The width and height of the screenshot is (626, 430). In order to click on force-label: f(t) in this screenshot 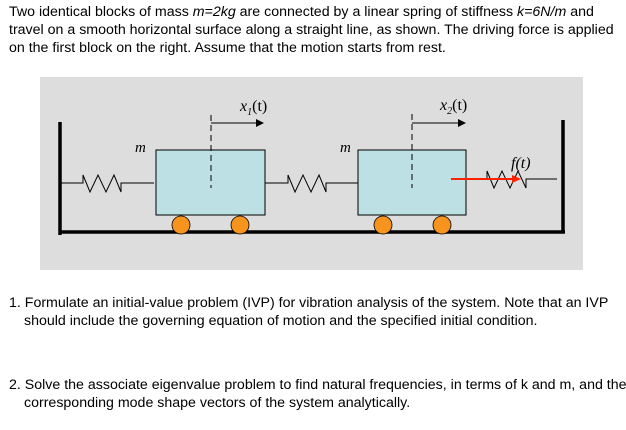, I will do `click(521, 163)`.